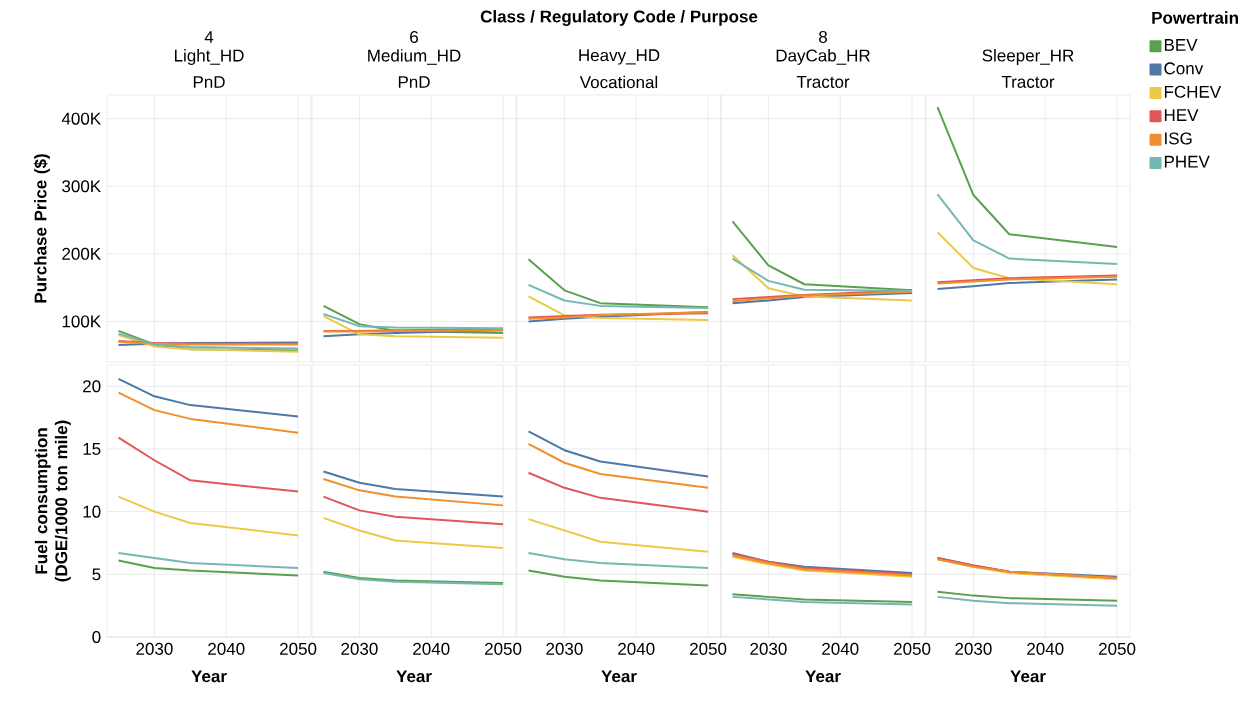  What do you see at coordinates (209, 37) in the screenshot?
I see `text: 4` at bounding box center [209, 37].